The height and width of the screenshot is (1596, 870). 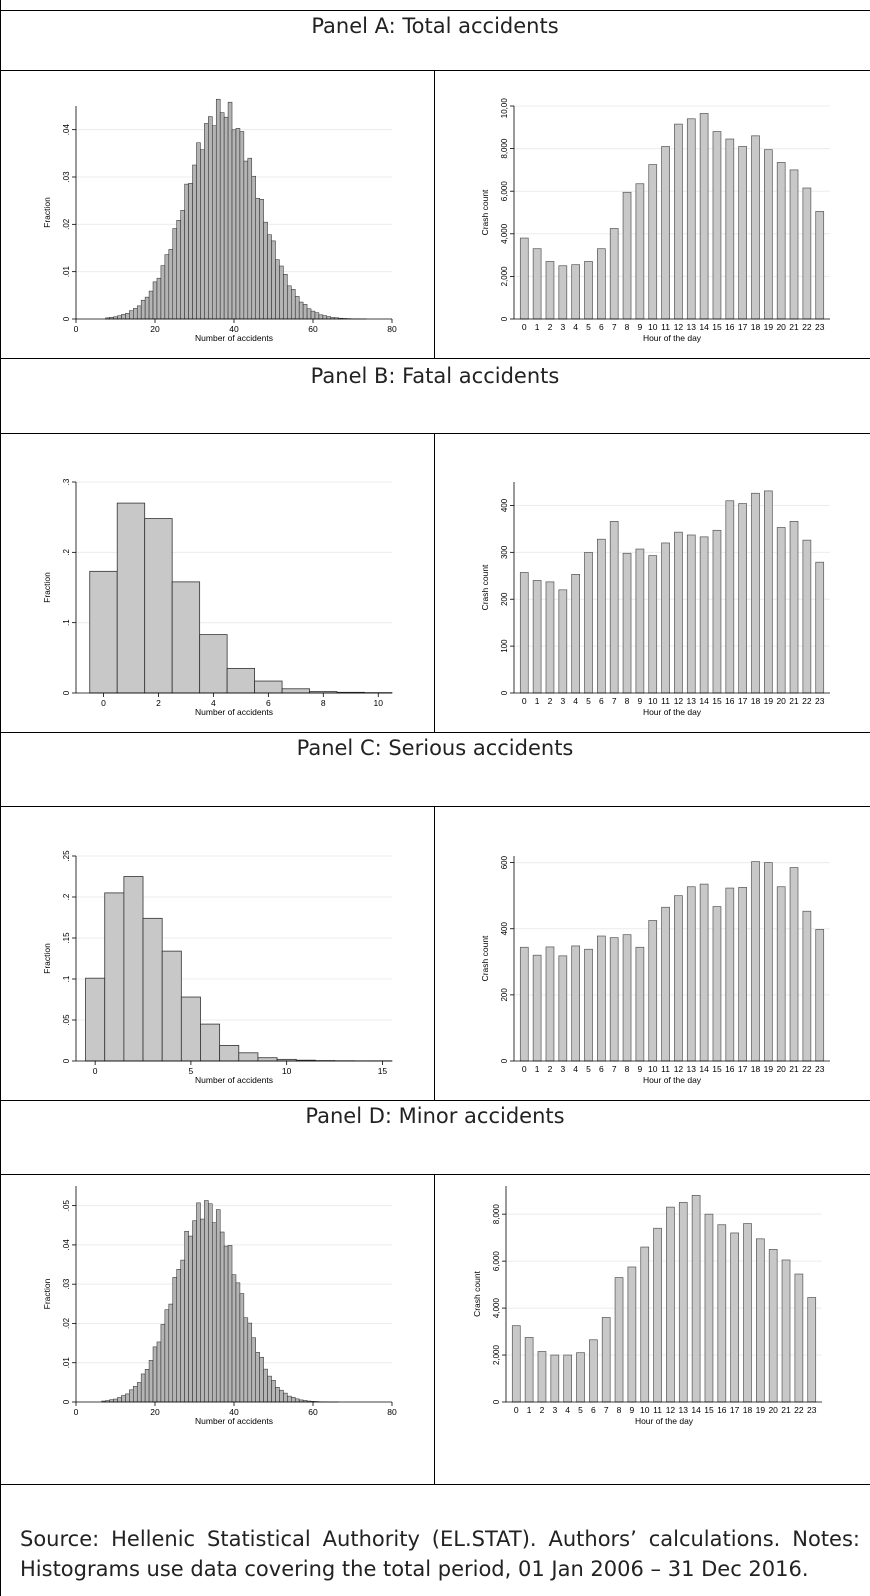 I want to click on x-tick-label: 15, so click(x=709, y=1410).